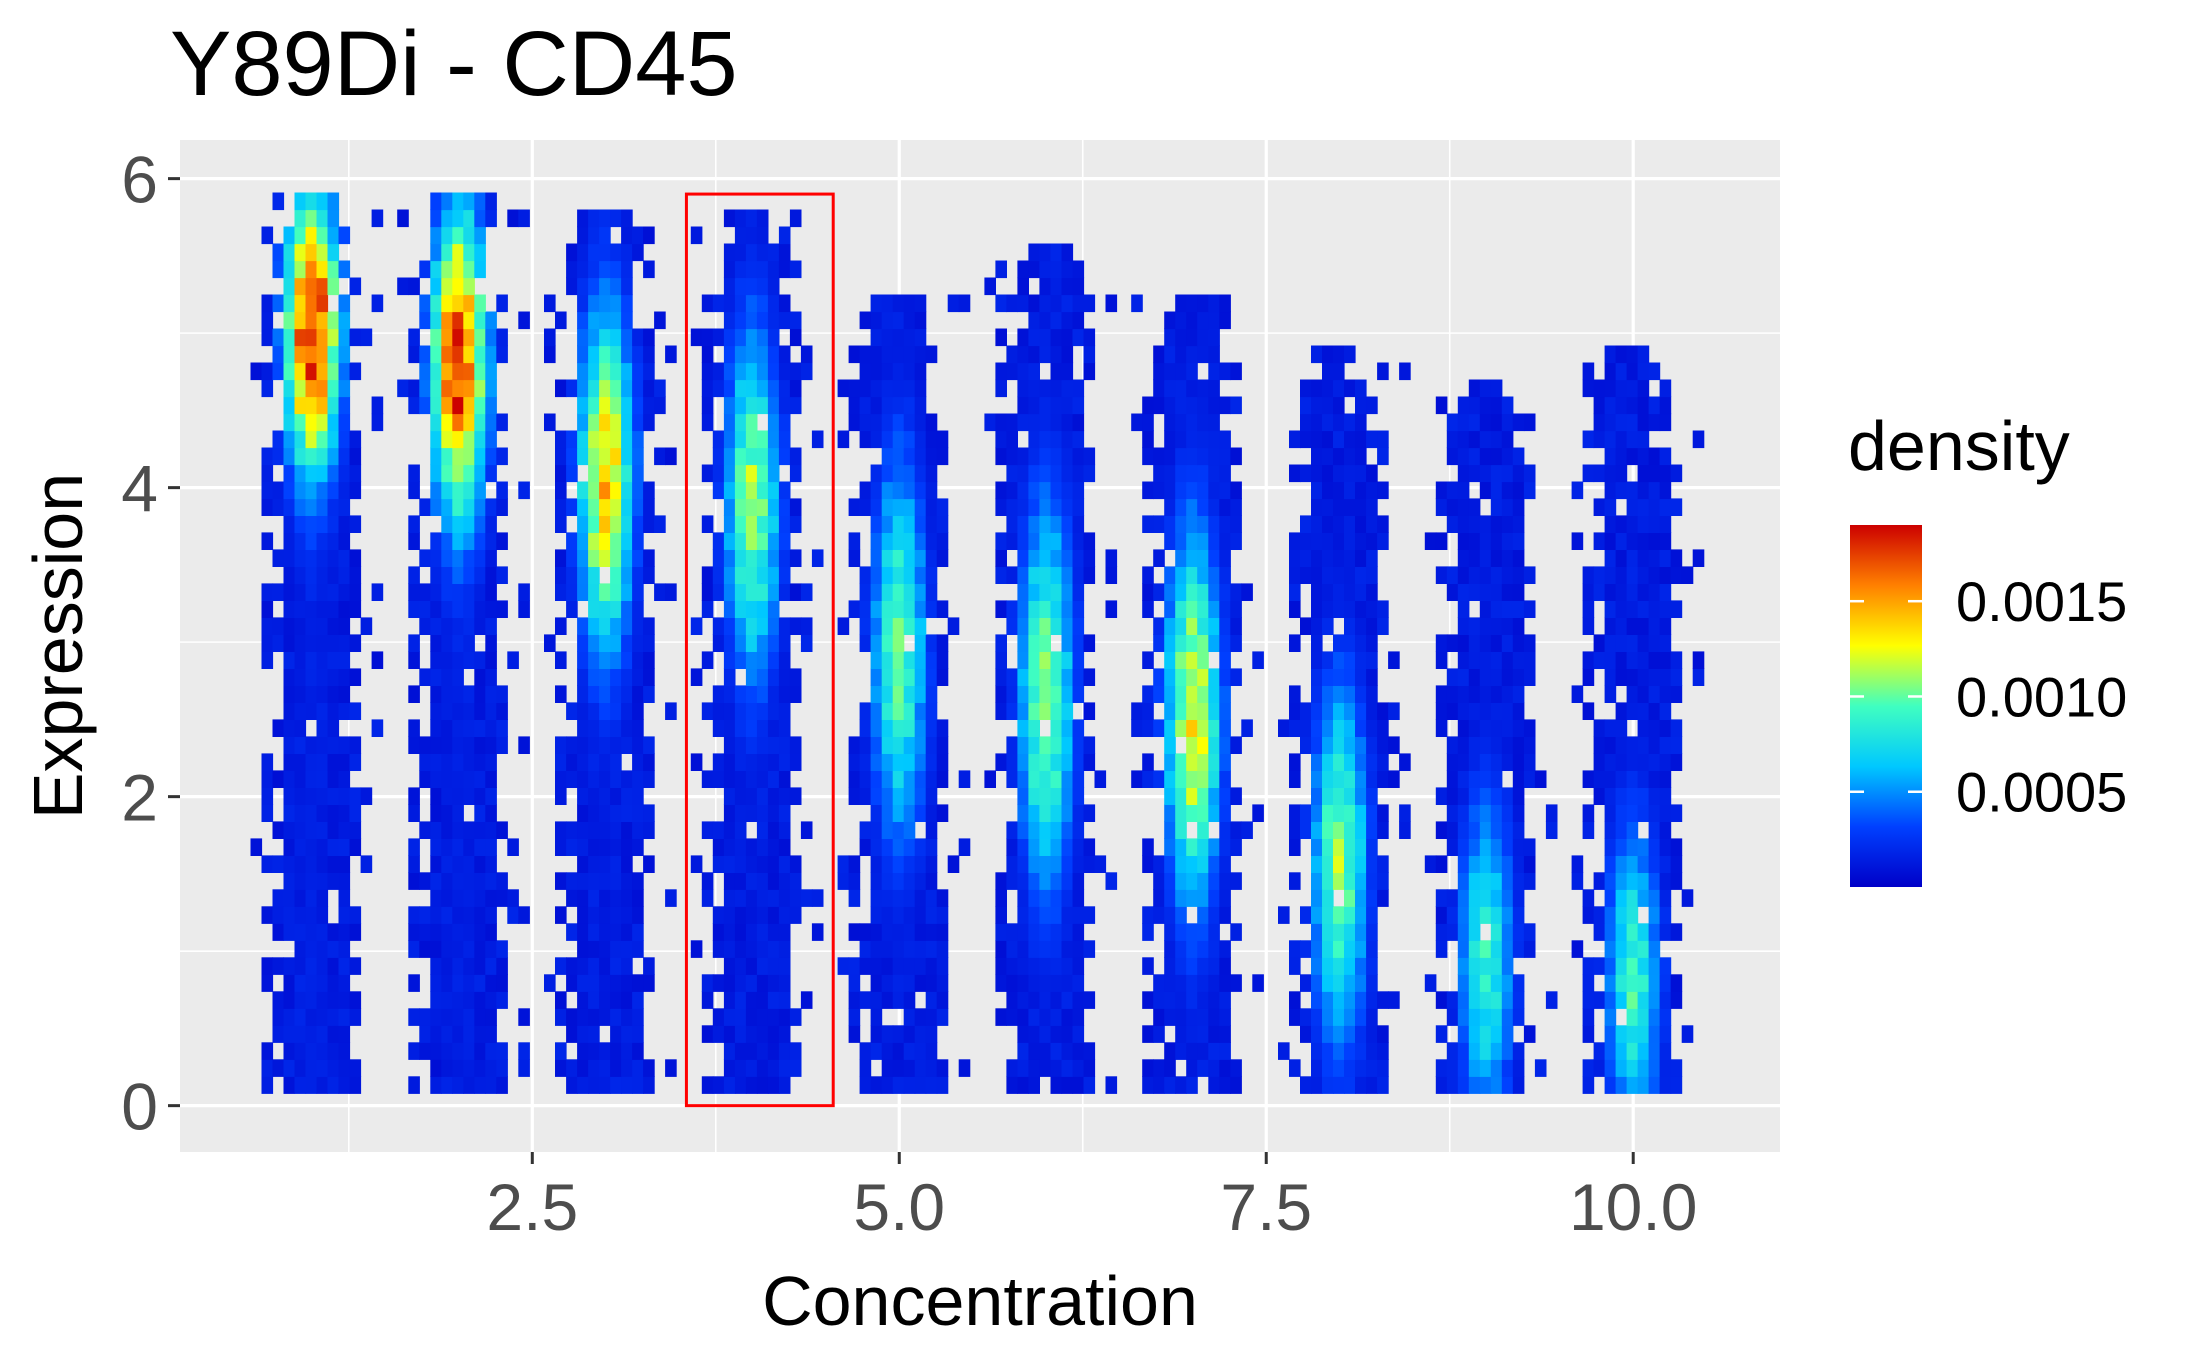 This screenshot has height=1350, width=2187. Describe the element at coordinates (2041, 601) in the screenshot. I see `legend-tick-label: 0.0015` at that location.